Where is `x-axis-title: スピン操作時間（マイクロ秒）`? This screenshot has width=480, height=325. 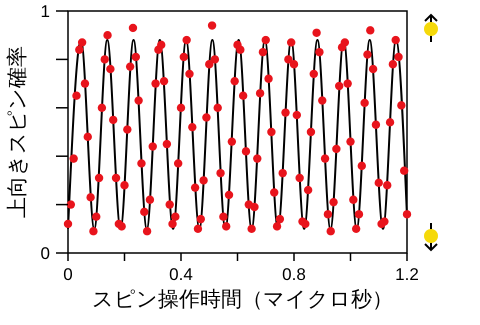
x-axis-title: スピン操作時間（マイクロ秒） is located at coordinates (242, 299).